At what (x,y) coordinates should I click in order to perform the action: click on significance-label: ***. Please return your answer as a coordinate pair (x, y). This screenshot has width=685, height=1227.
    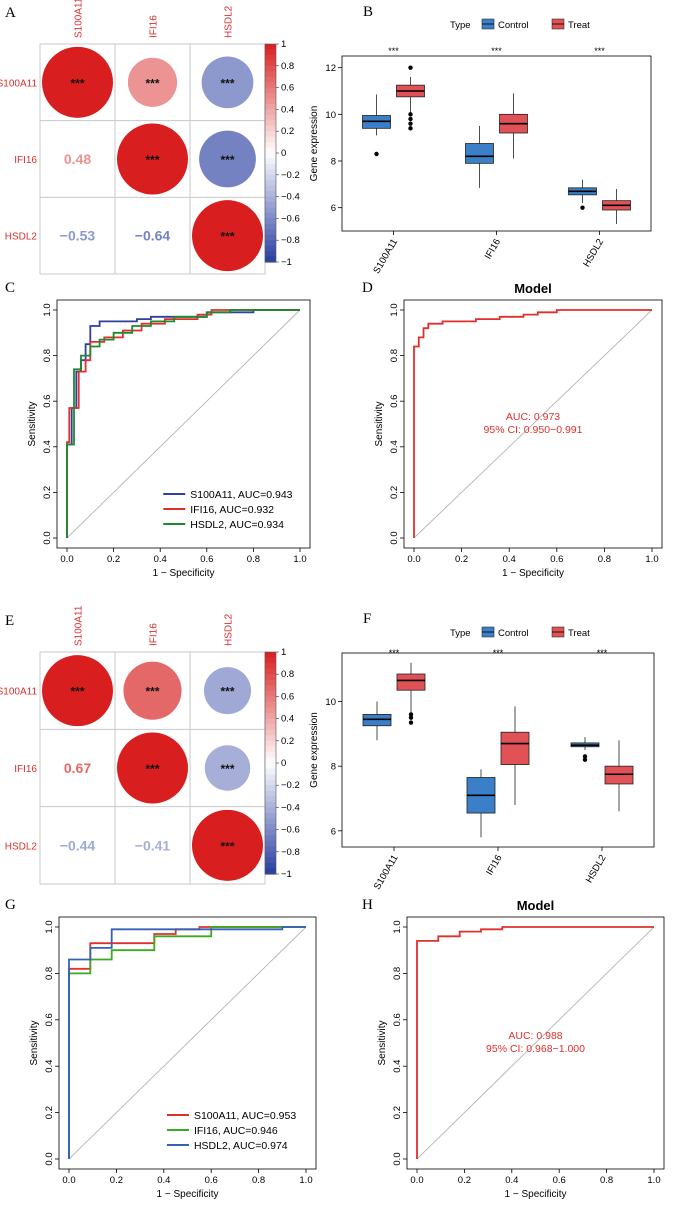
    Looking at the image, I should click on (599, 51).